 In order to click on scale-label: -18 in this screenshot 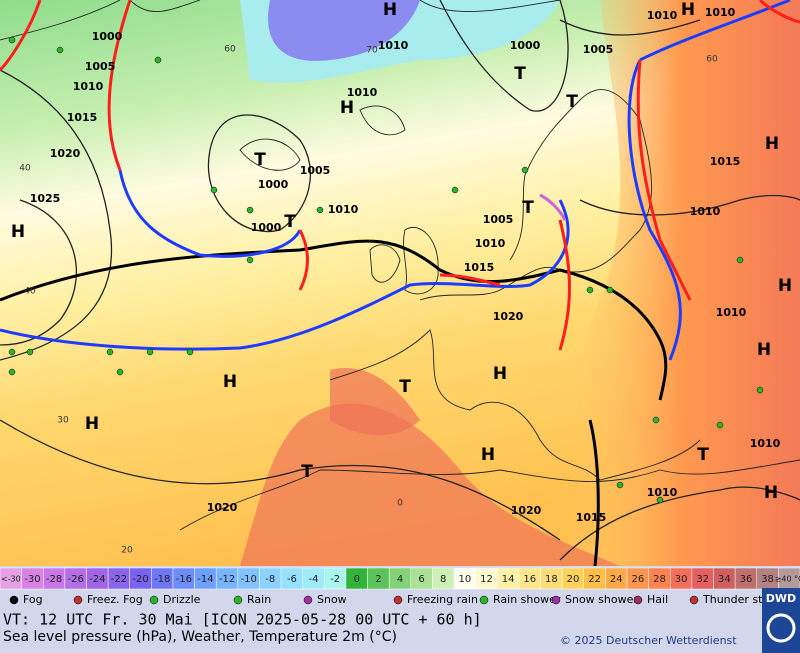, I will do `click(162, 579)`.